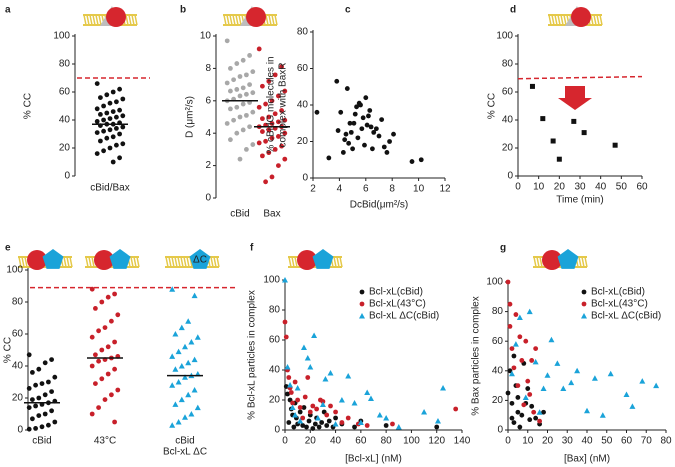 The width and height of the screenshot is (675, 467). I want to click on y-tick-label: 20, so click(65, 148).